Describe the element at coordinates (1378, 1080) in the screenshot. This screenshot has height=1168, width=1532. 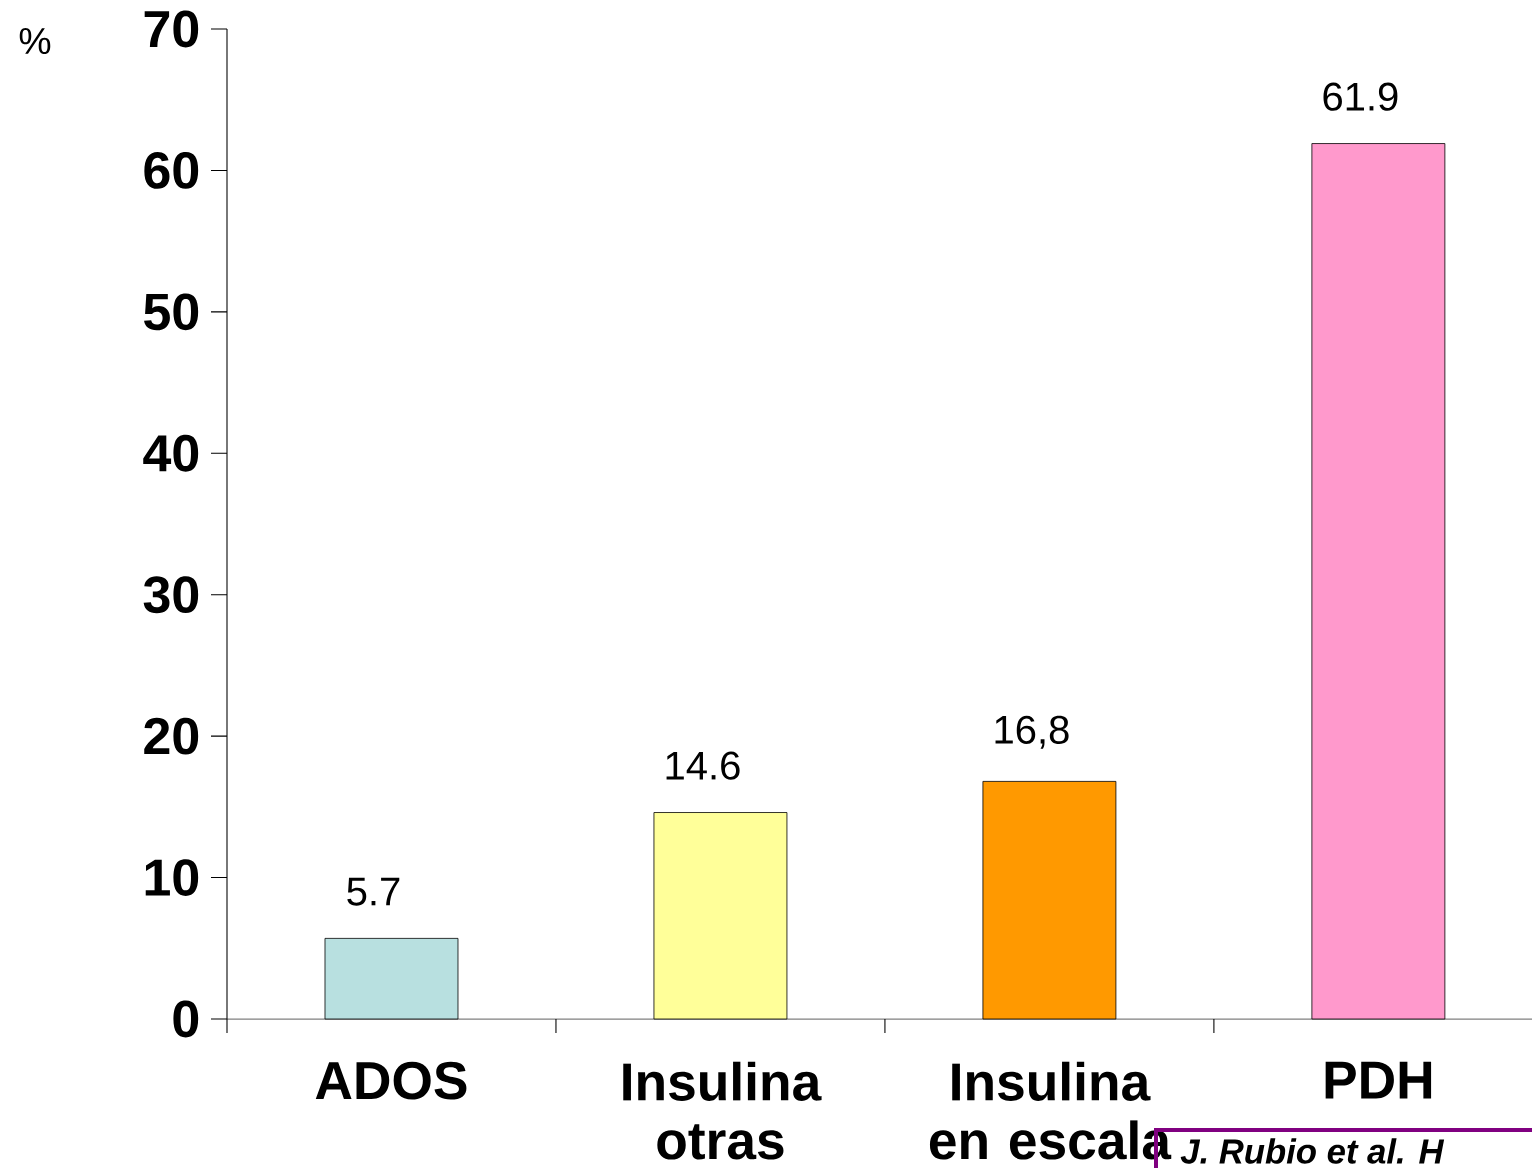
I see `x-tick-label: PDH` at that location.